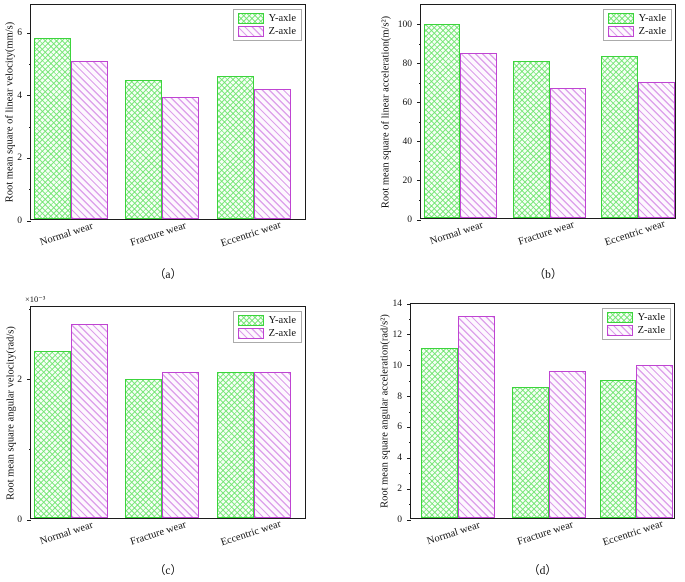 The height and width of the screenshot is (582, 685). What do you see at coordinates (282, 320) in the screenshot?
I see `legend-label: Y-axle` at bounding box center [282, 320].